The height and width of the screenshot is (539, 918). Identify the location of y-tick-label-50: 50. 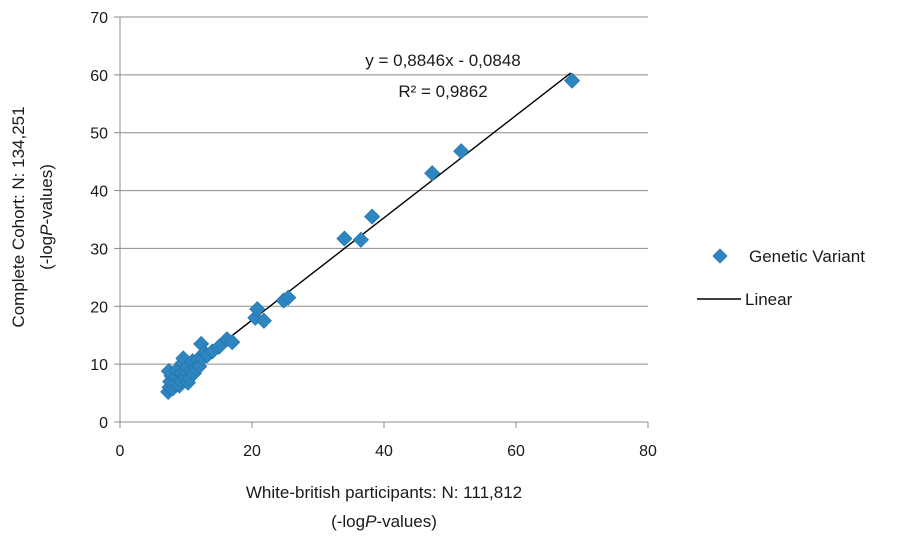
(99, 134).